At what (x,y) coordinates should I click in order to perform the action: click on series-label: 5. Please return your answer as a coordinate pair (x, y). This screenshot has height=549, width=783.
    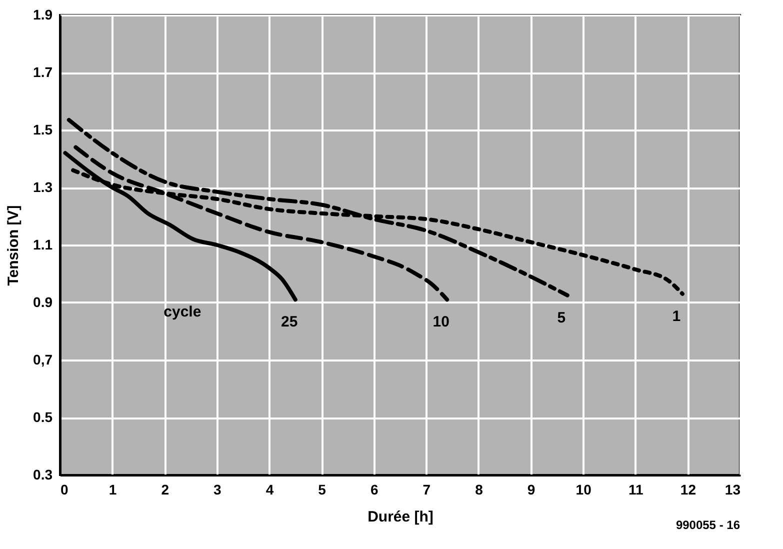
    Looking at the image, I should click on (561, 317).